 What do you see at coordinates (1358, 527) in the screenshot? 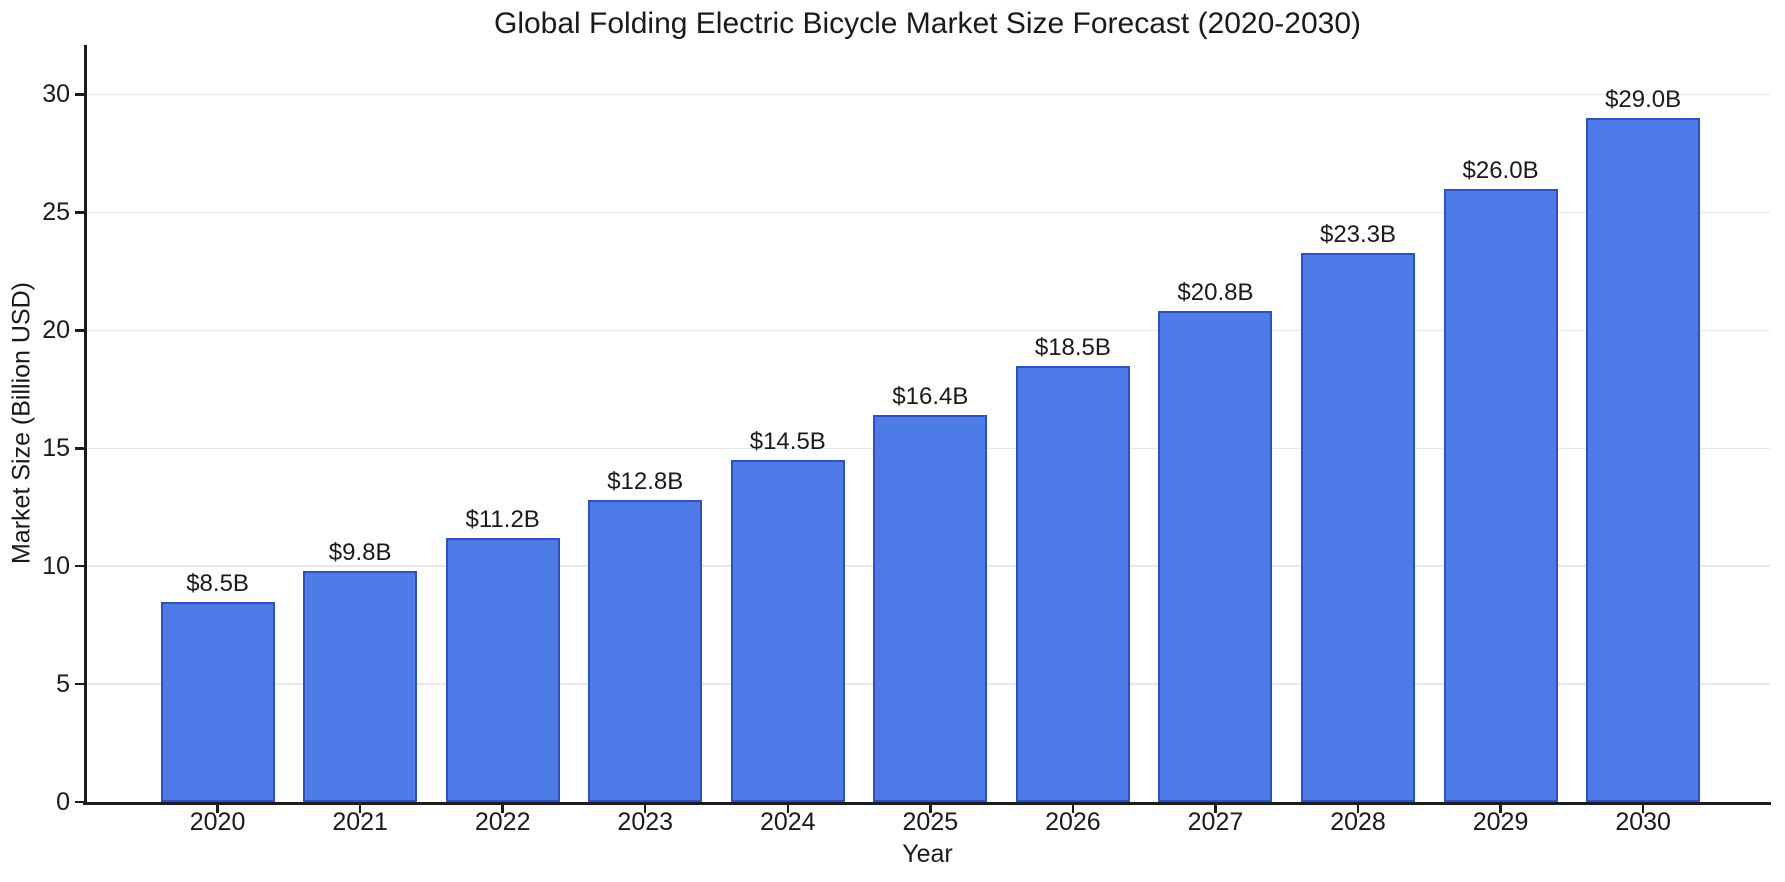
I see `bar-2028` at bounding box center [1358, 527].